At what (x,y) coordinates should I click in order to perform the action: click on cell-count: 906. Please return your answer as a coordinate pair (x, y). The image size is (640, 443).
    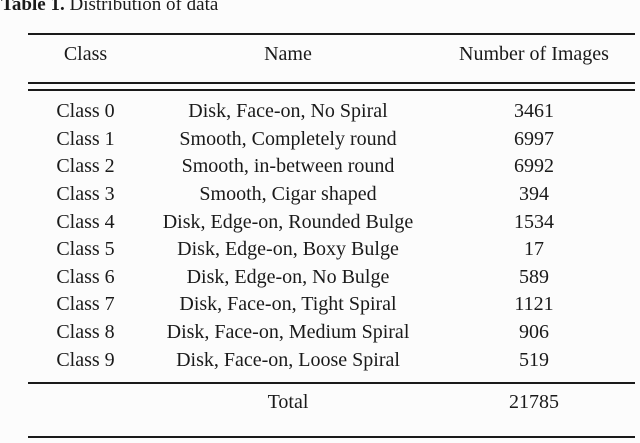
    Looking at the image, I should click on (534, 332).